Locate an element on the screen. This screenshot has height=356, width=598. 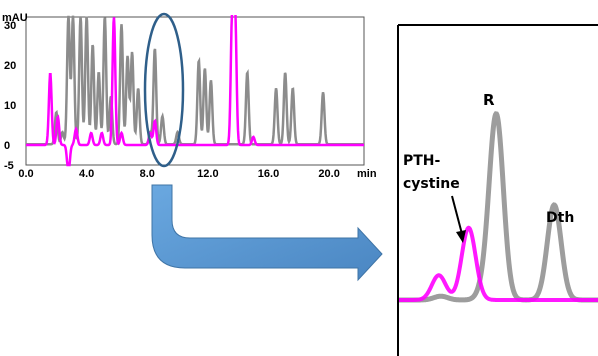
y-tick-label: 10 is located at coordinates (10, 106).